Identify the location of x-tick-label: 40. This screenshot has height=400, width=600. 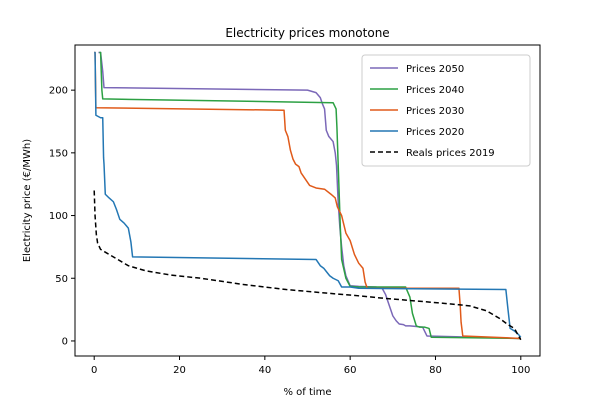
(264, 370).